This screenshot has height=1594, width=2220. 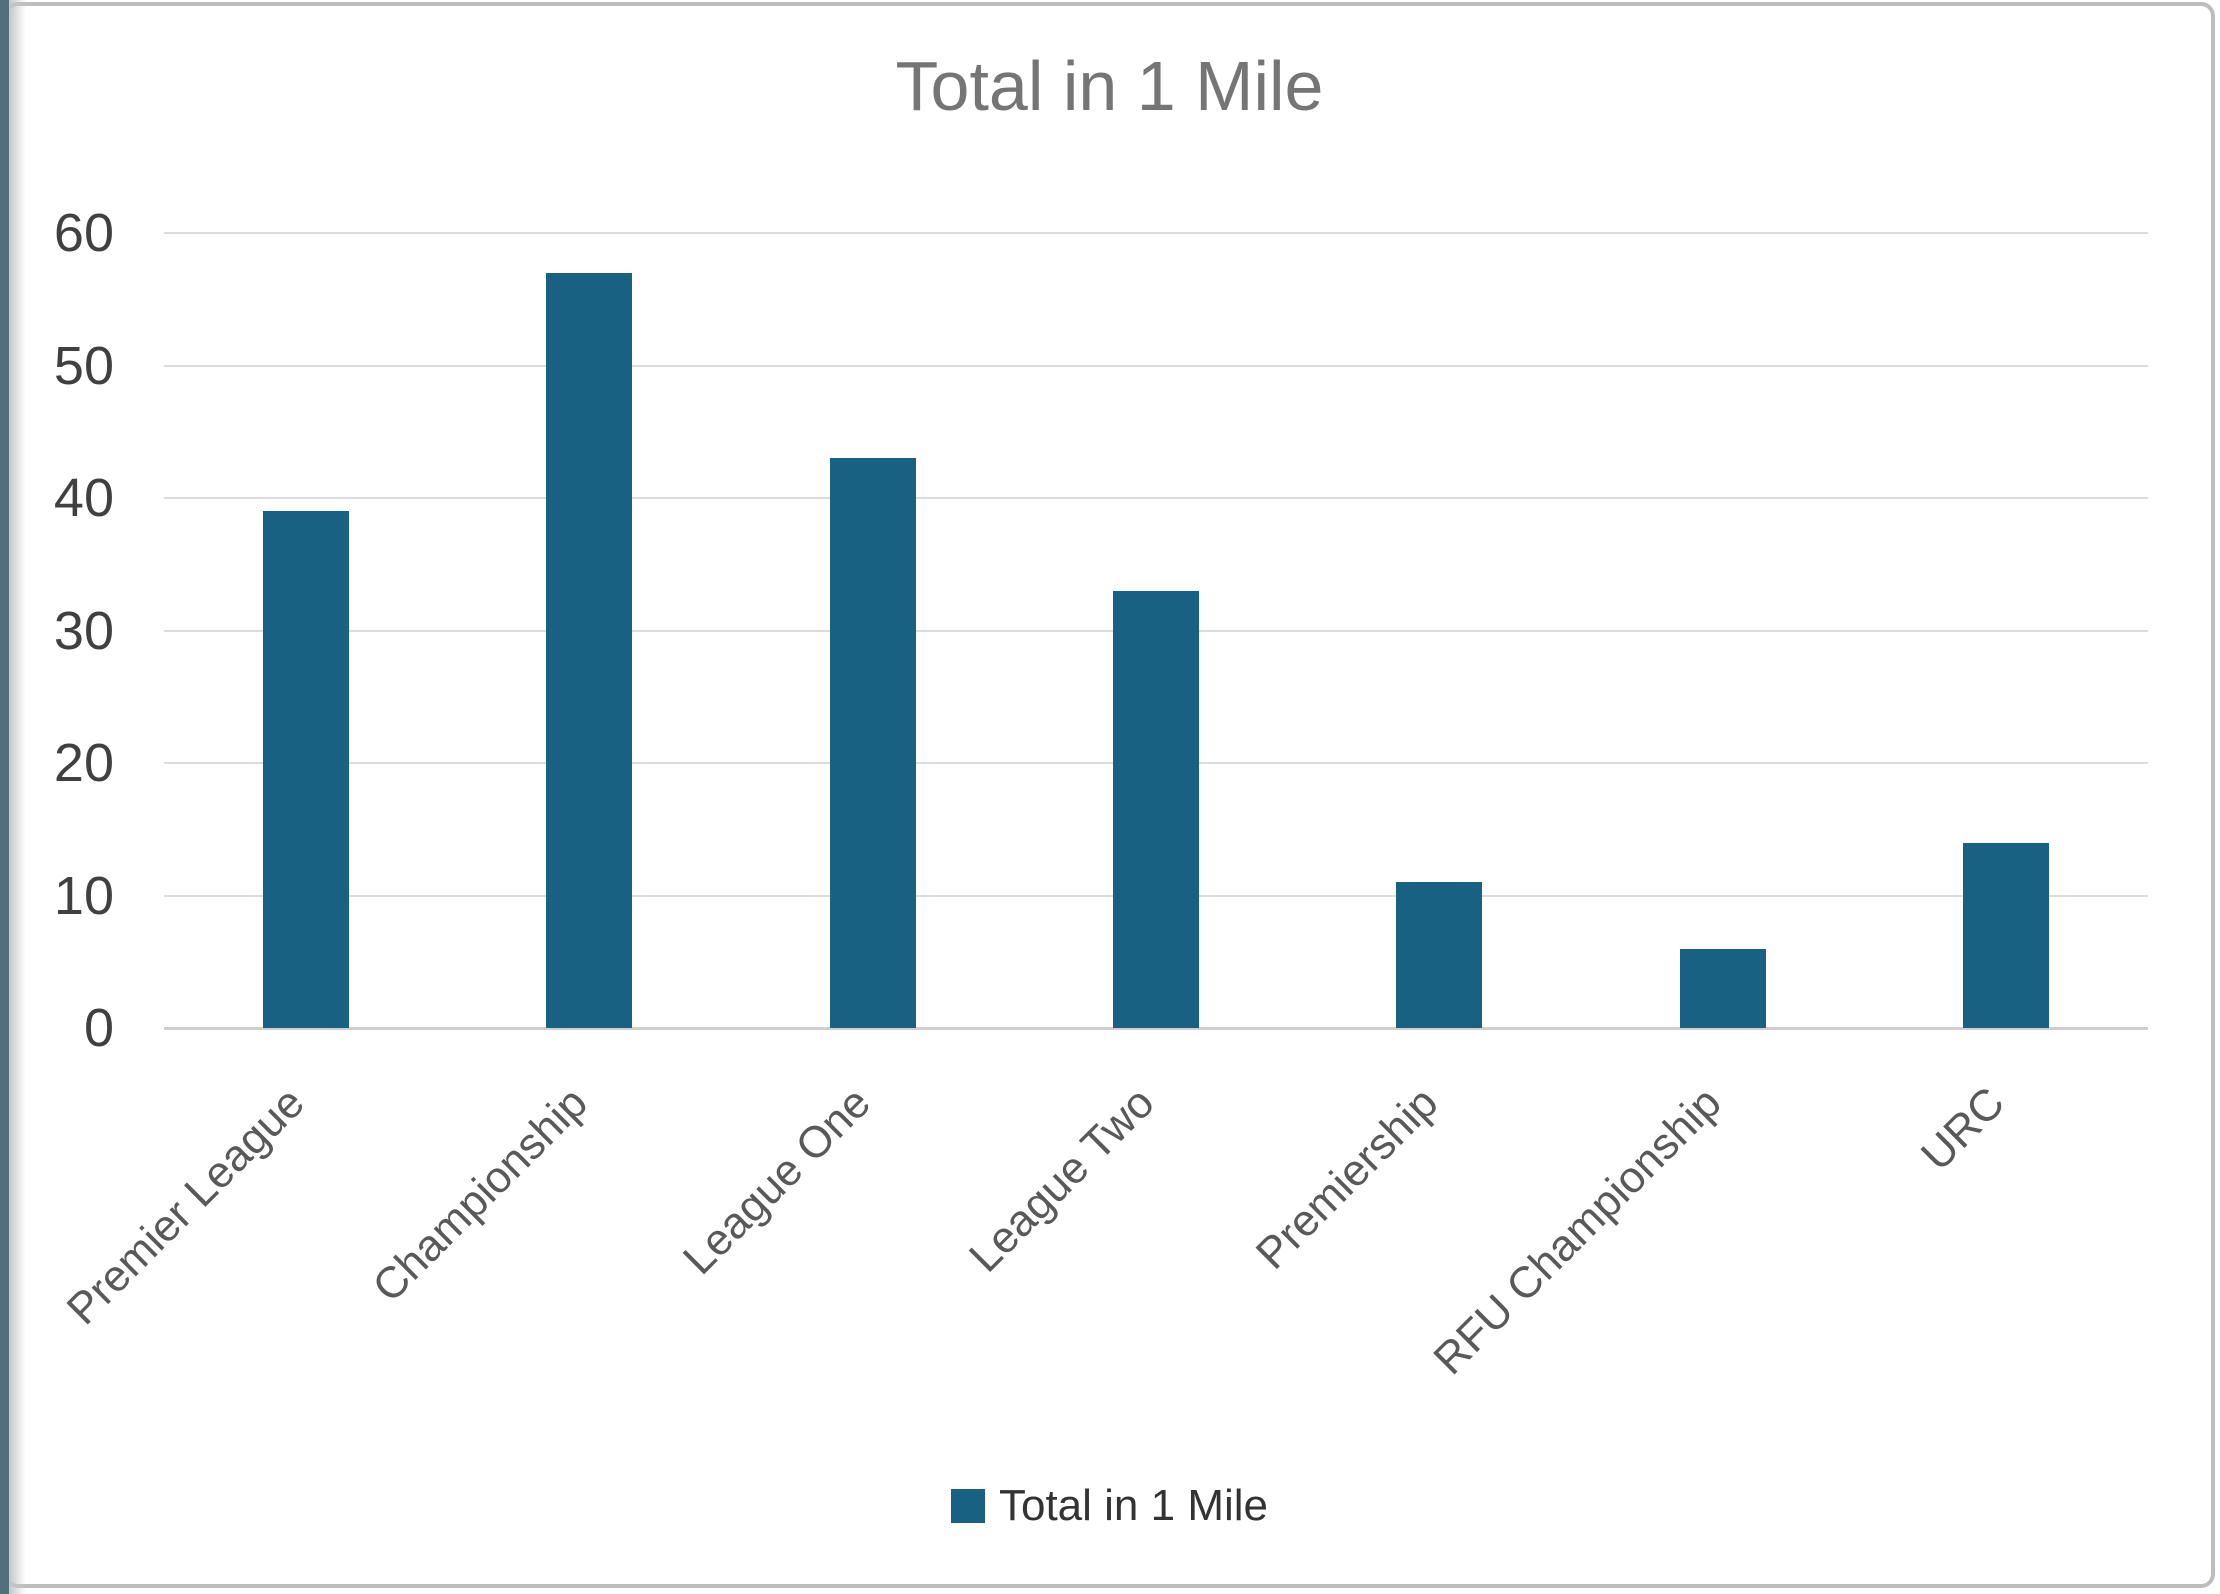 What do you see at coordinates (305, 769) in the screenshot?
I see `bar-premier-league` at bounding box center [305, 769].